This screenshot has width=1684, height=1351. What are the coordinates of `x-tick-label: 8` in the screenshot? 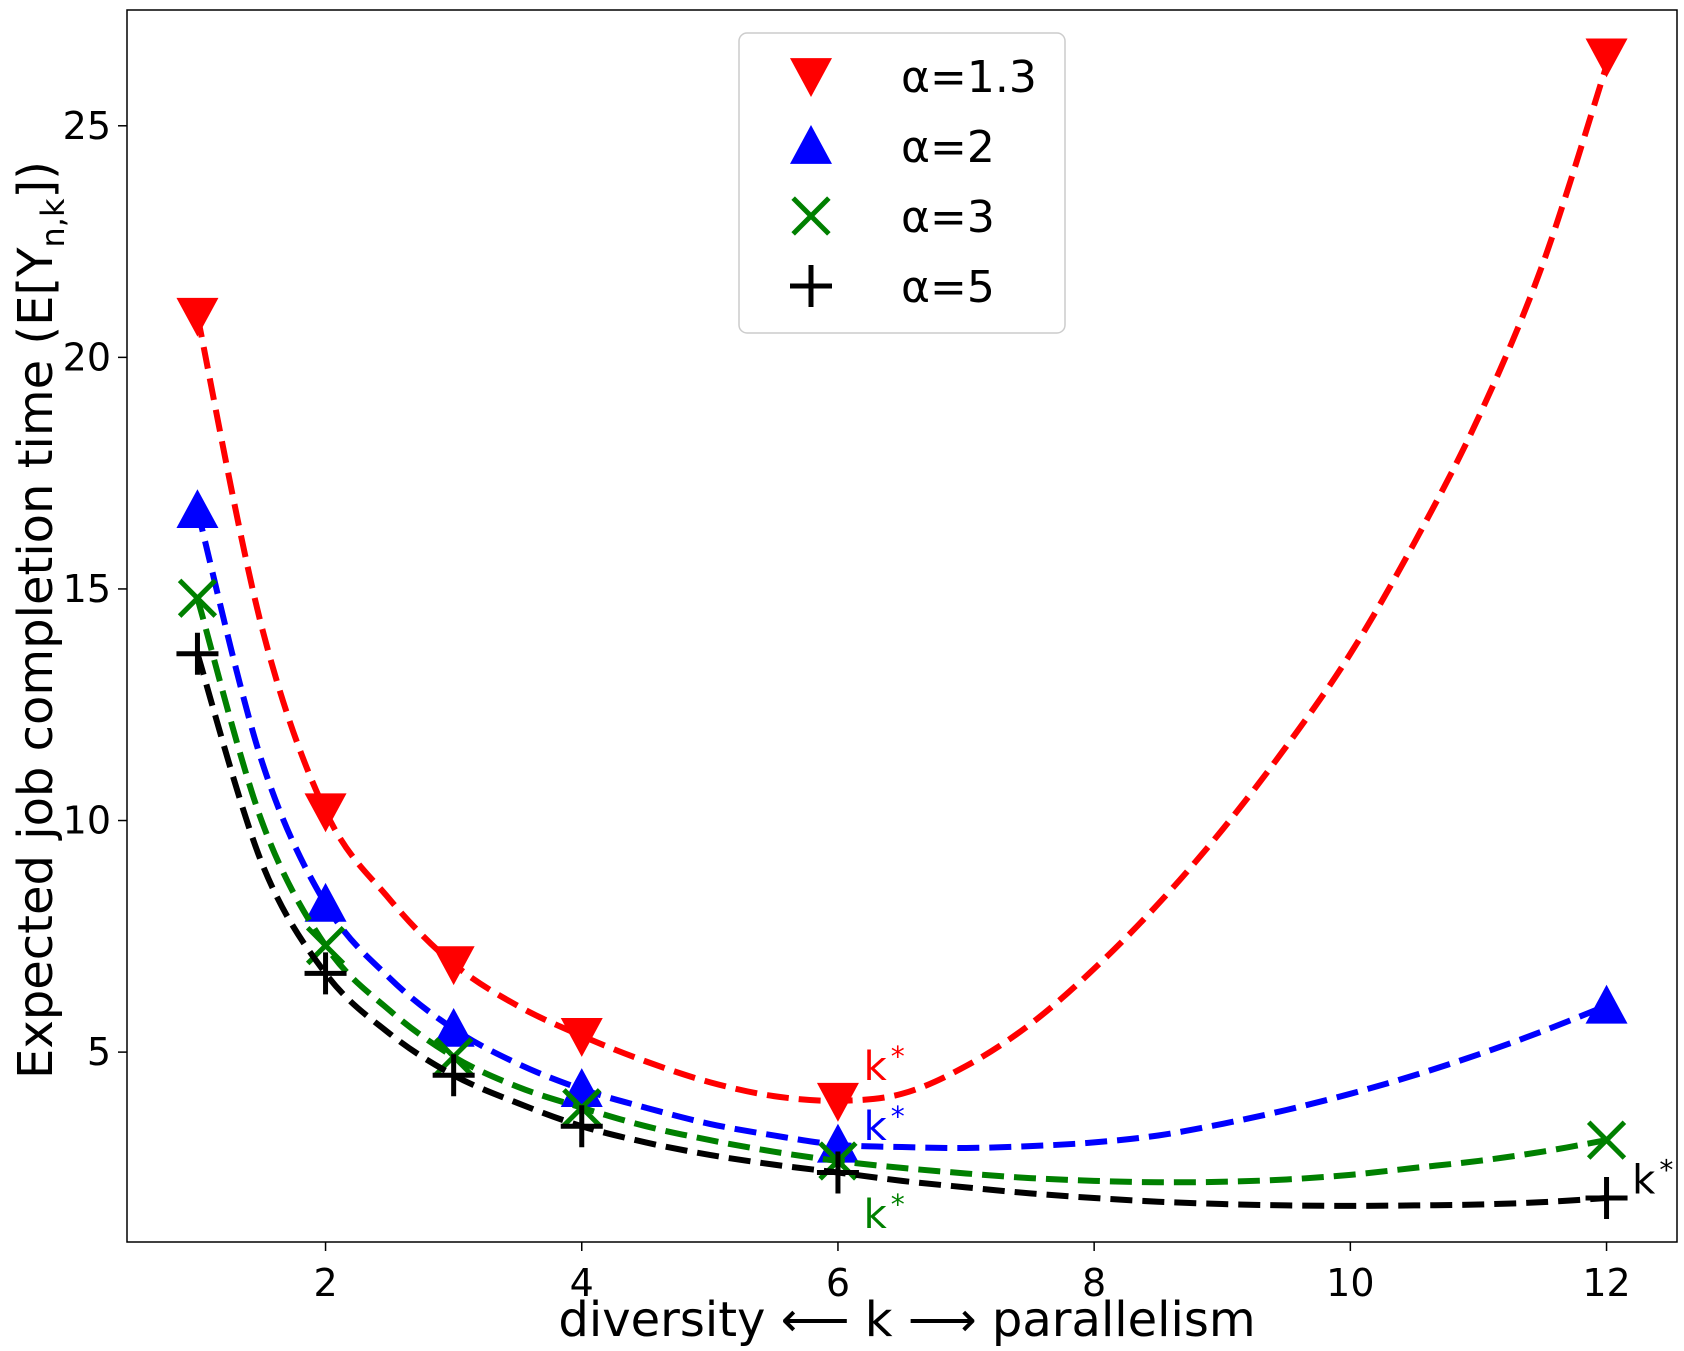 It's located at (1094, 1283).